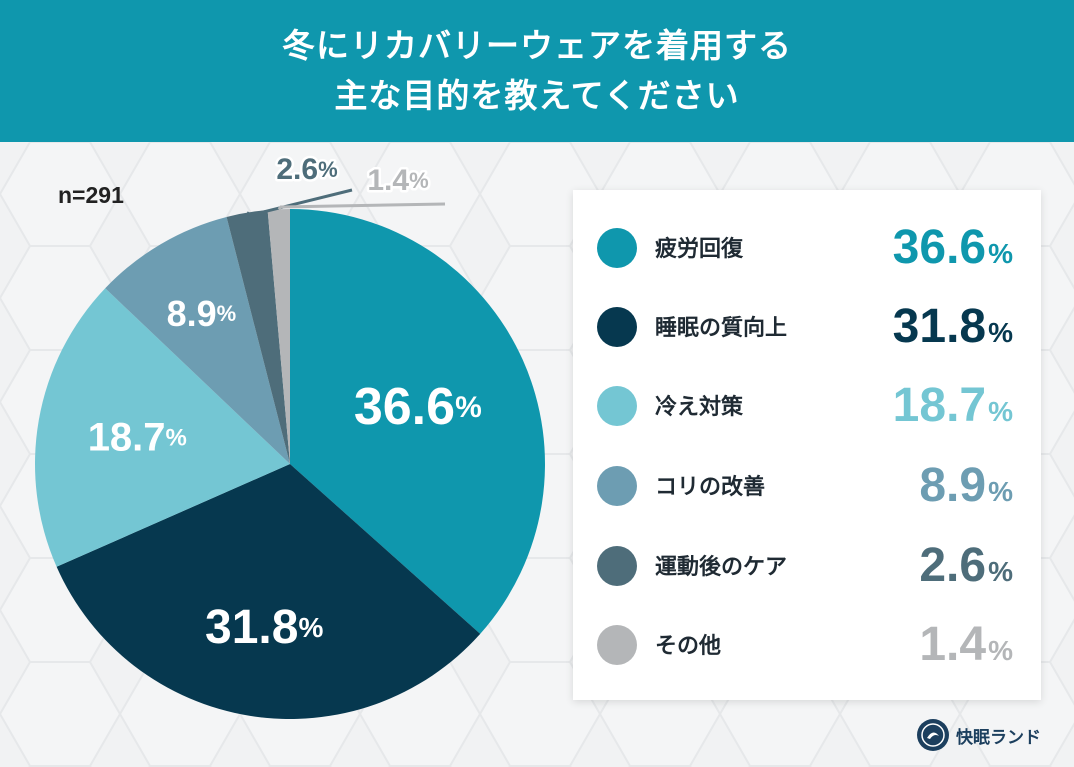 Image resolution: width=1074 pixels, height=767 pixels. I want to click on legend-label: コリの改善, so click(710, 487).